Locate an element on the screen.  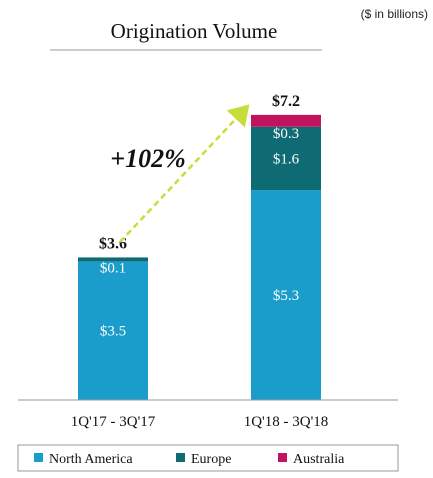
legend: North America Europe Australia is located at coordinates (208, 458).